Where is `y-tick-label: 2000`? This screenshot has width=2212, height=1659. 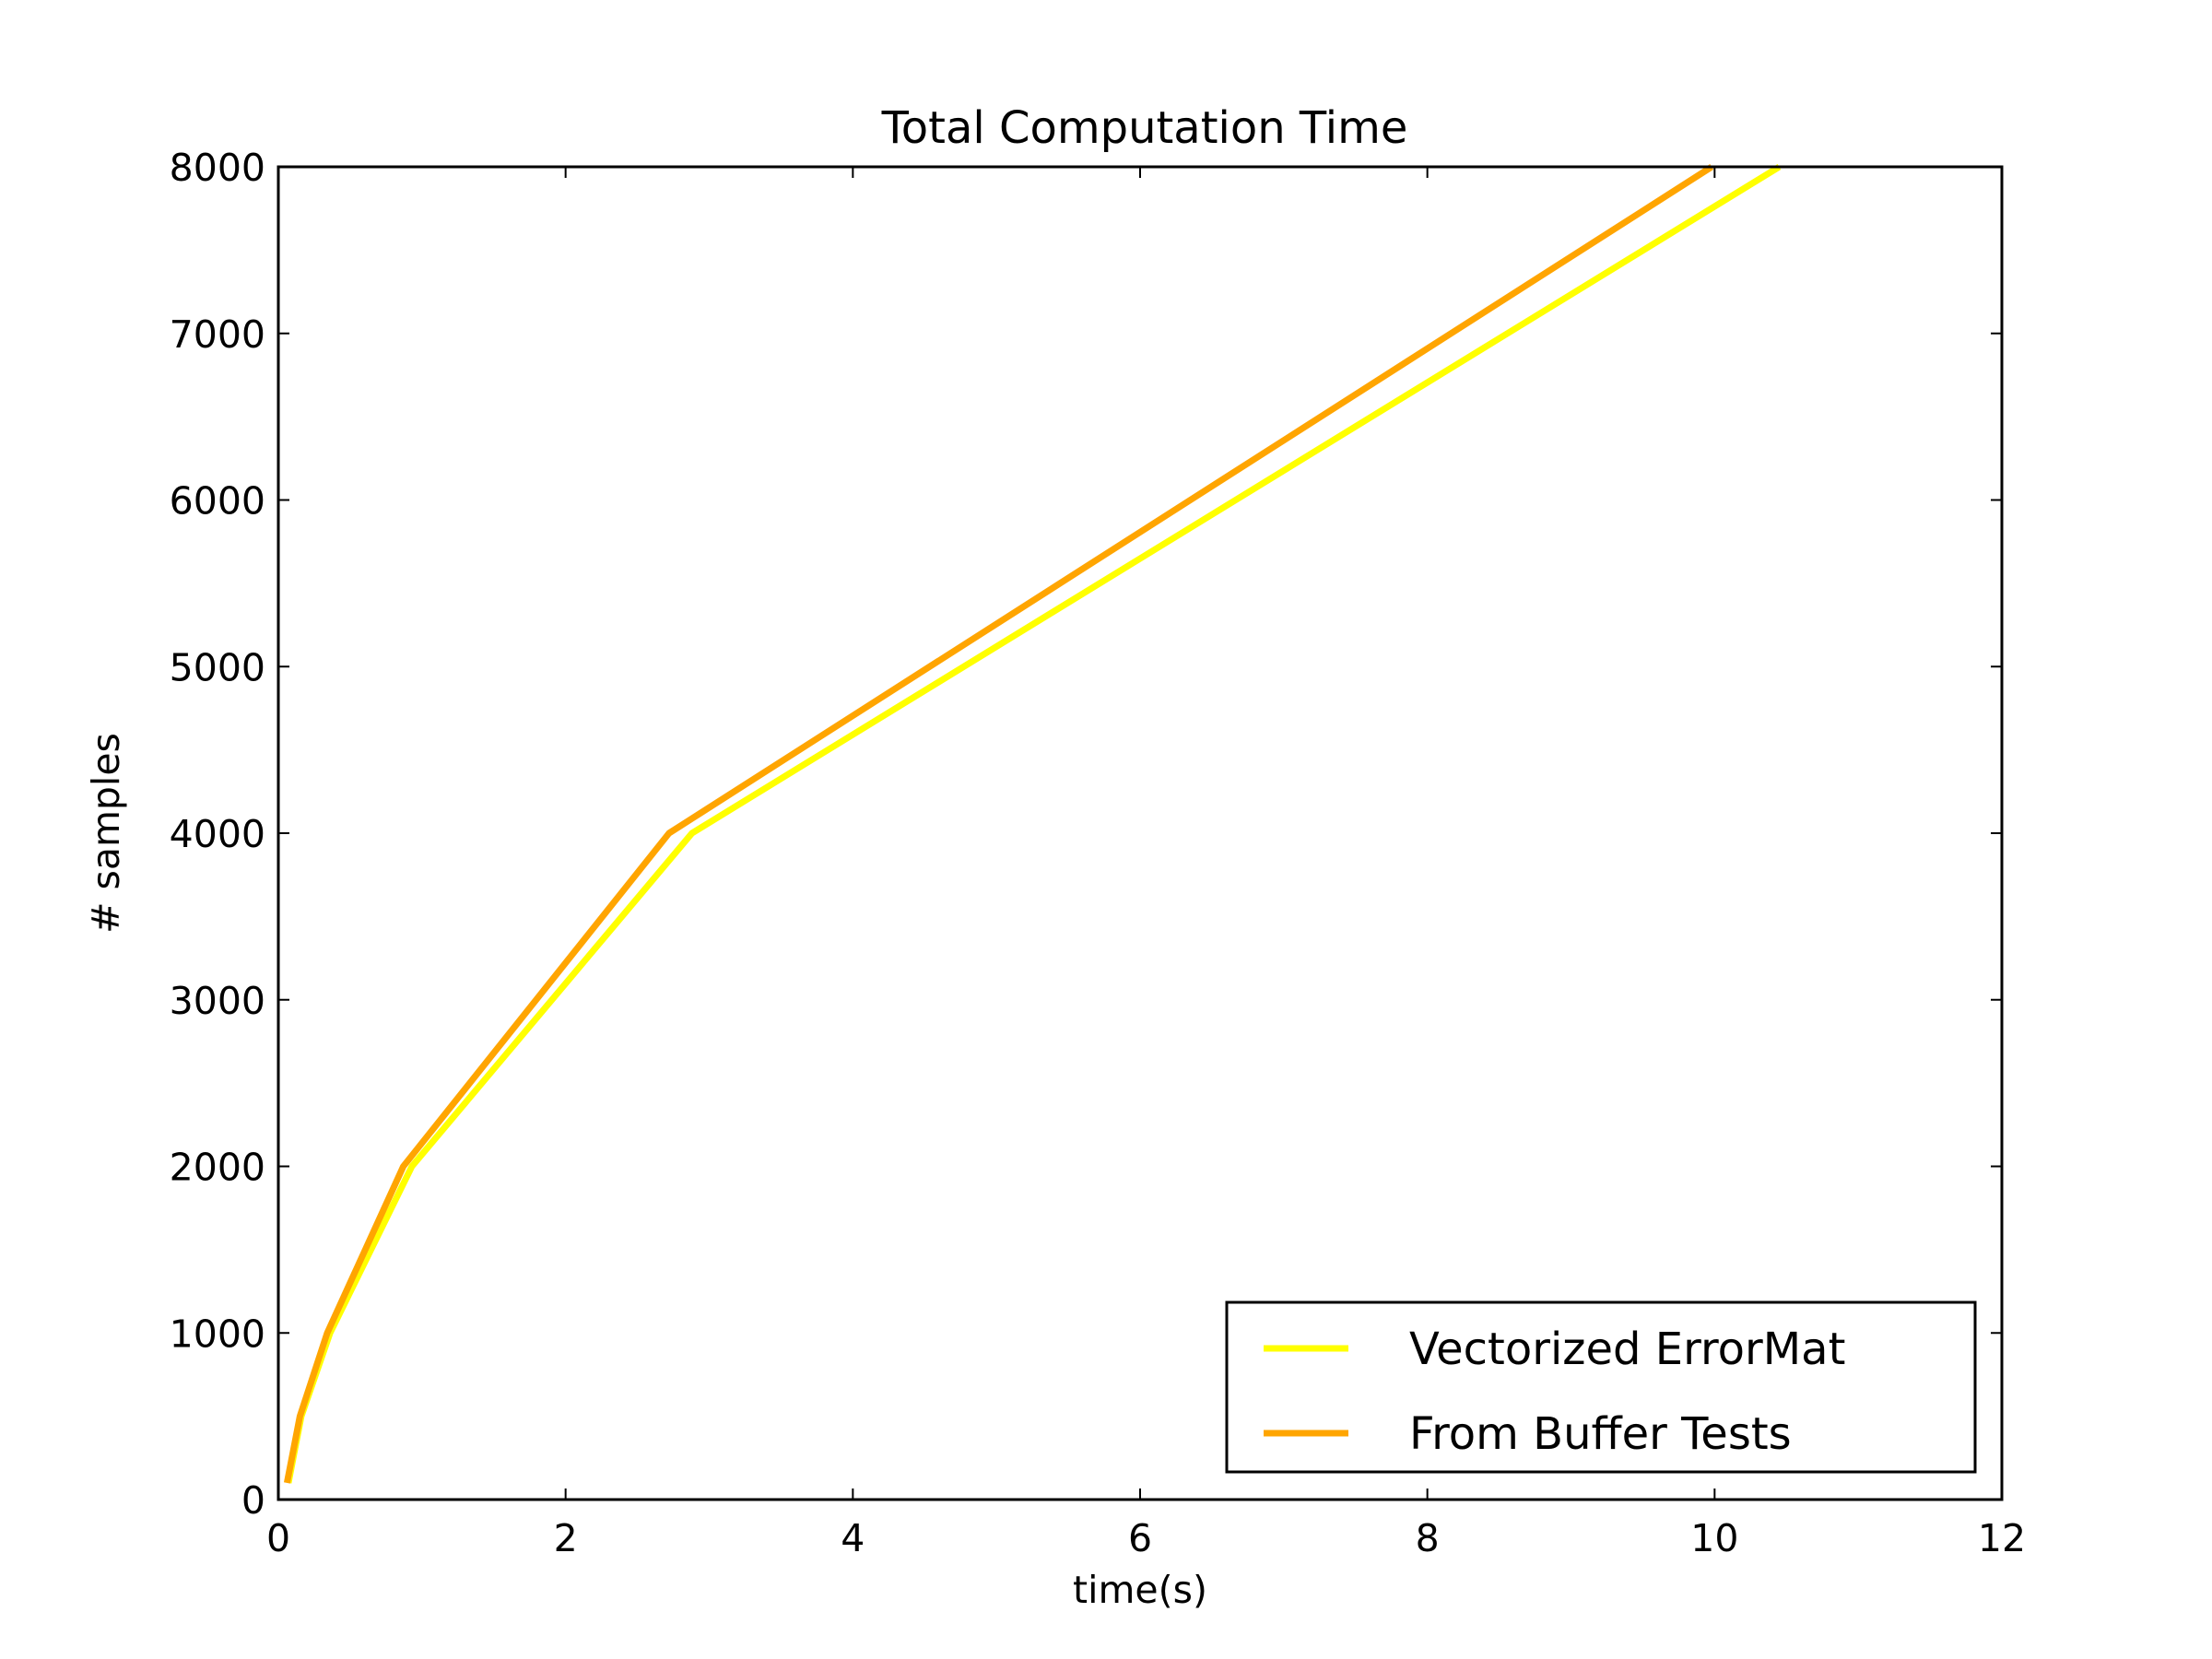 y-tick-label: 2000 is located at coordinates (217, 1168).